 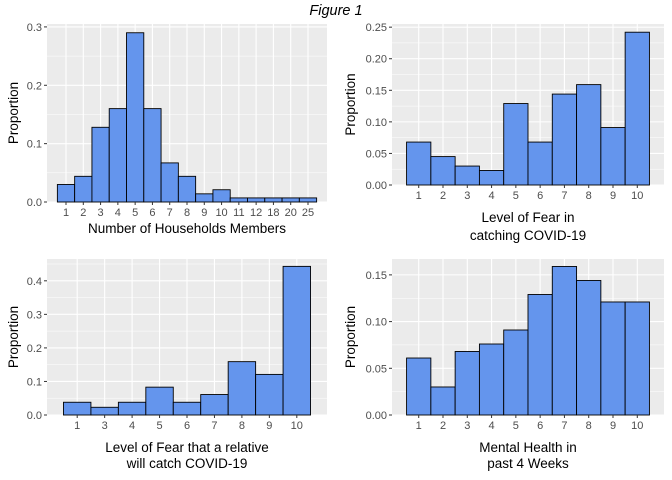 I want to click on x-tick-label: 11, so click(x=238, y=213).